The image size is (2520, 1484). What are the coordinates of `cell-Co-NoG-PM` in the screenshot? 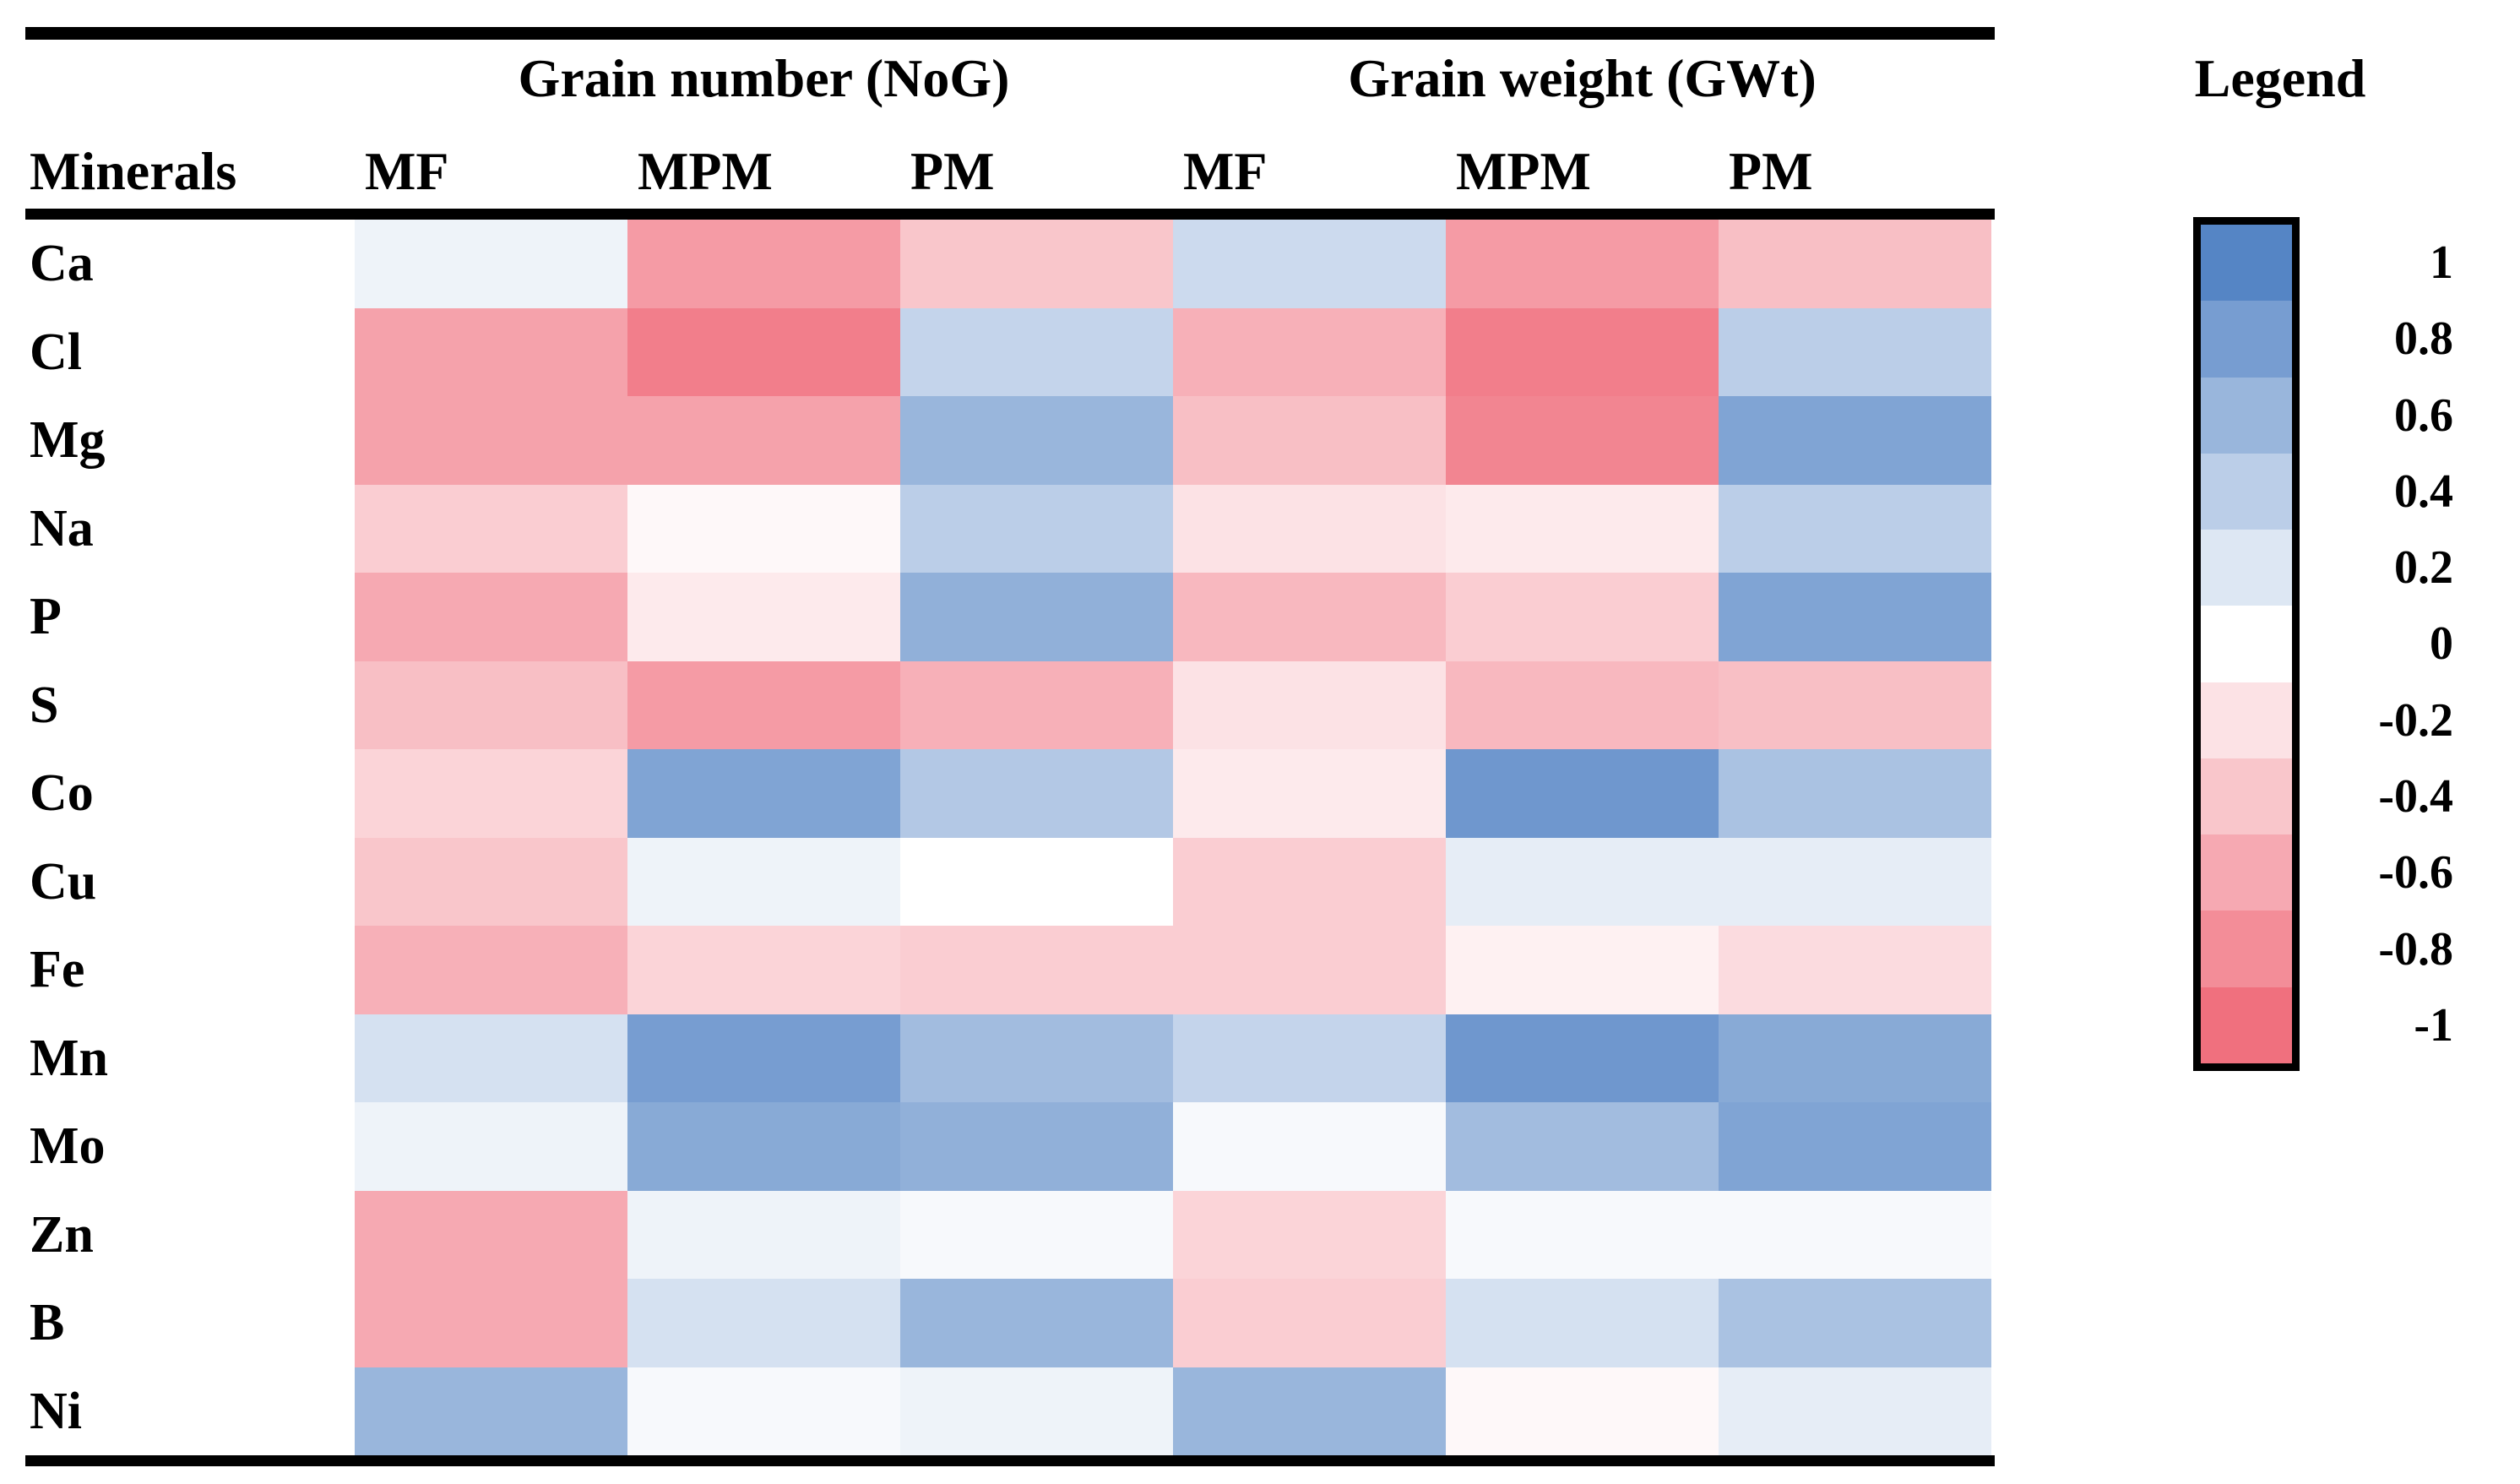 It's located at (1036, 793).